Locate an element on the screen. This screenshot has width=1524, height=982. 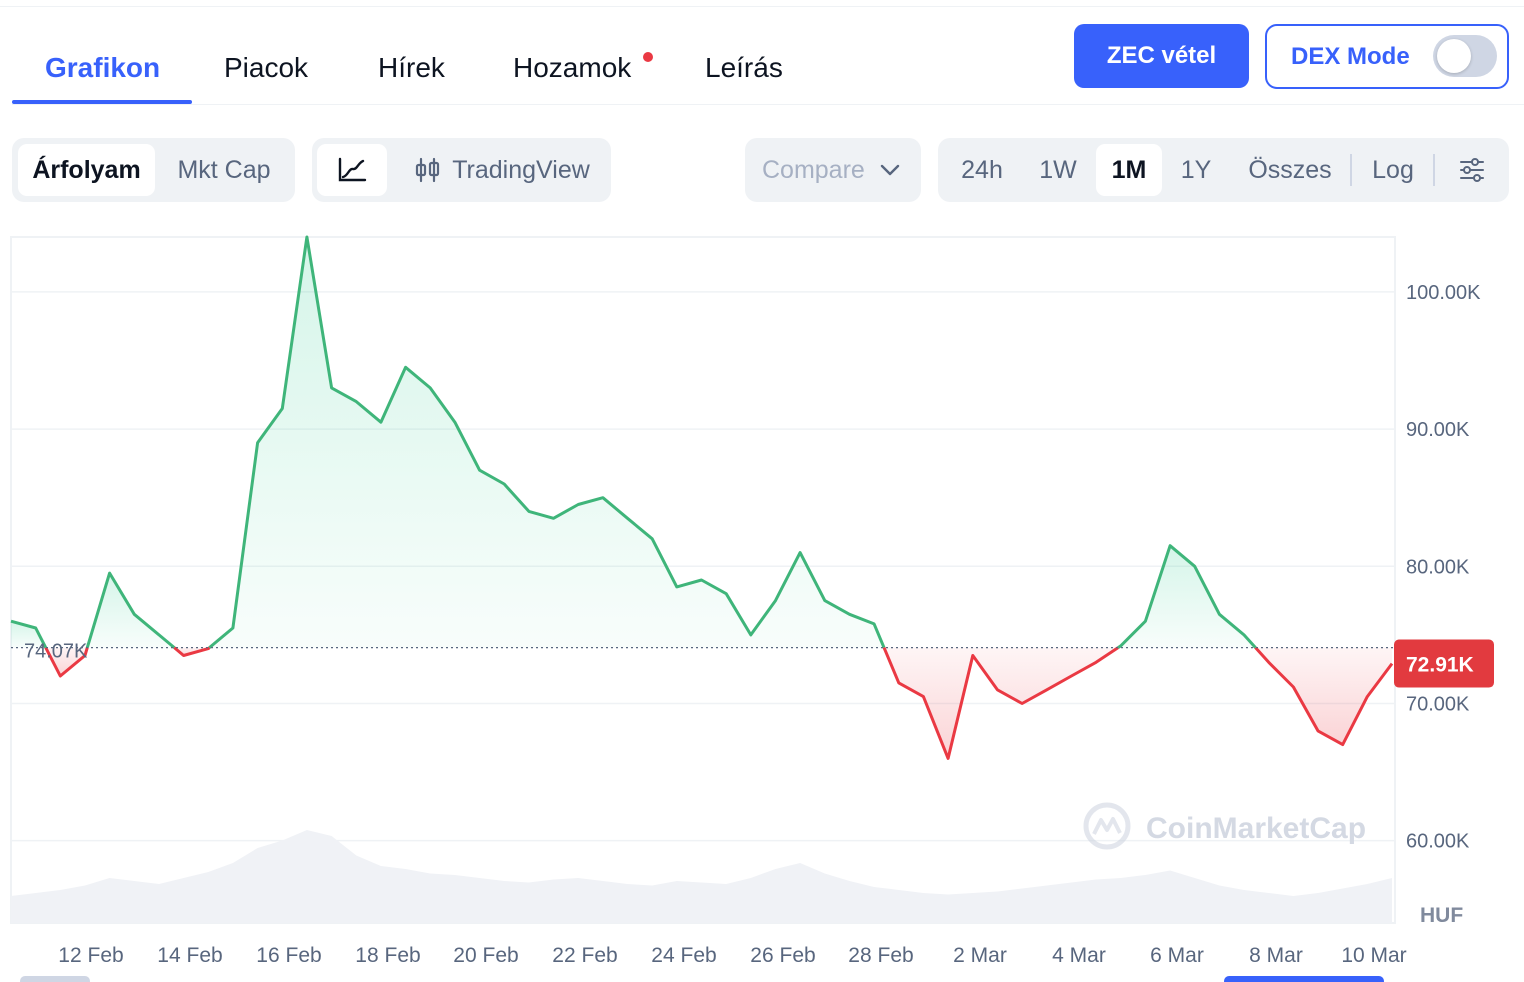
tradingview-button: TradingView is located at coordinates (502, 170).